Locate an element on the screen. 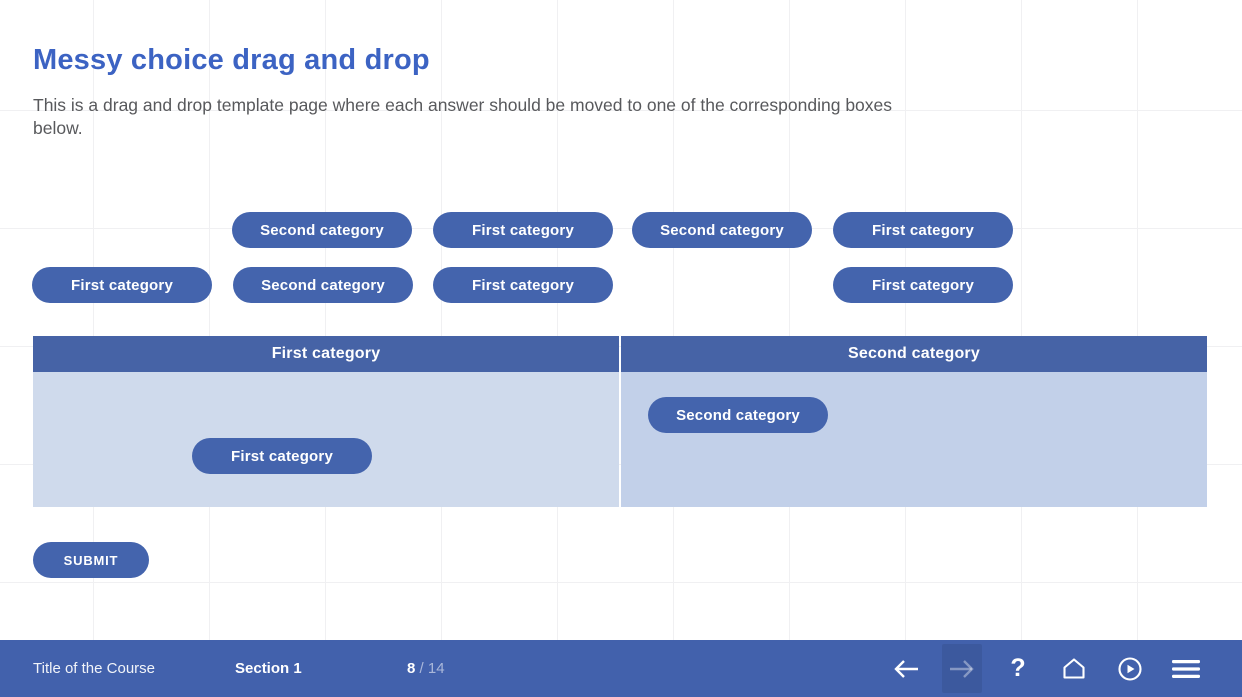 The image size is (1242, 697). drop-zone-second-category: Second category Second category is located at coordinates (914, 421).